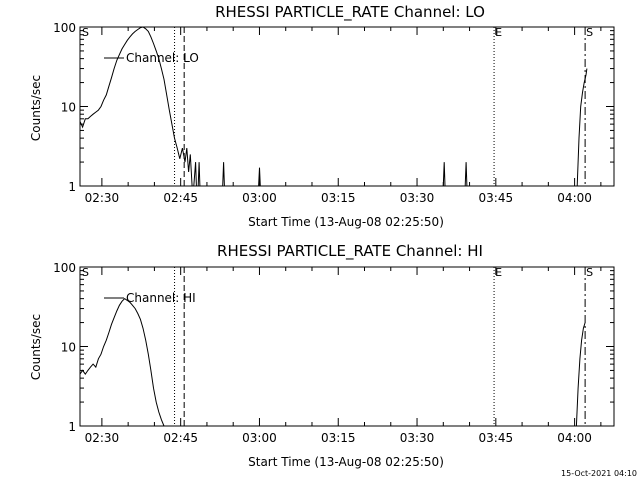 The width and height of the screenshot is (640, 485). Describe the element at coordinates (162, 58) in the screenshot. I see `legend-label: Channel: LO` at that location.